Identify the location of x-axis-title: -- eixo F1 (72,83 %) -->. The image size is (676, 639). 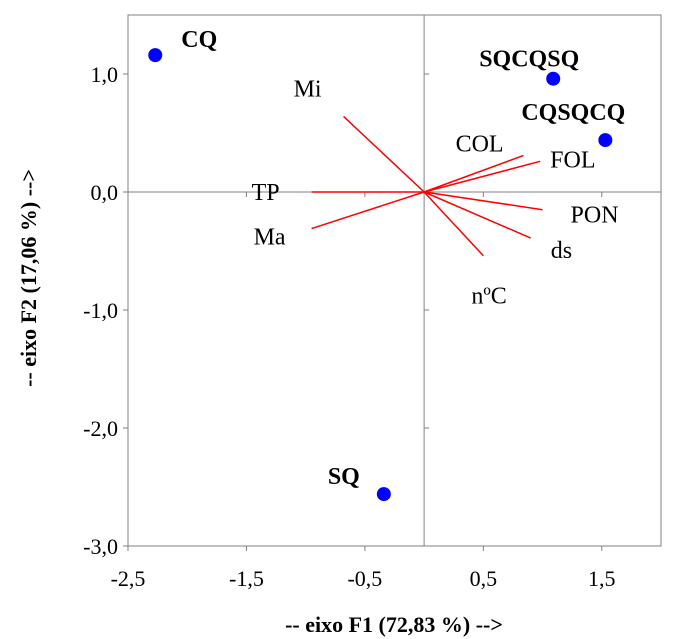
(394, 624).